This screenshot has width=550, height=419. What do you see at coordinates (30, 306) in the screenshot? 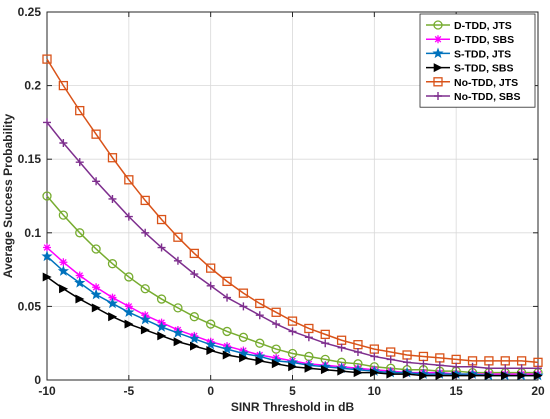
I see `y-tick-label: 0.05` at bounding box center [30, 306].